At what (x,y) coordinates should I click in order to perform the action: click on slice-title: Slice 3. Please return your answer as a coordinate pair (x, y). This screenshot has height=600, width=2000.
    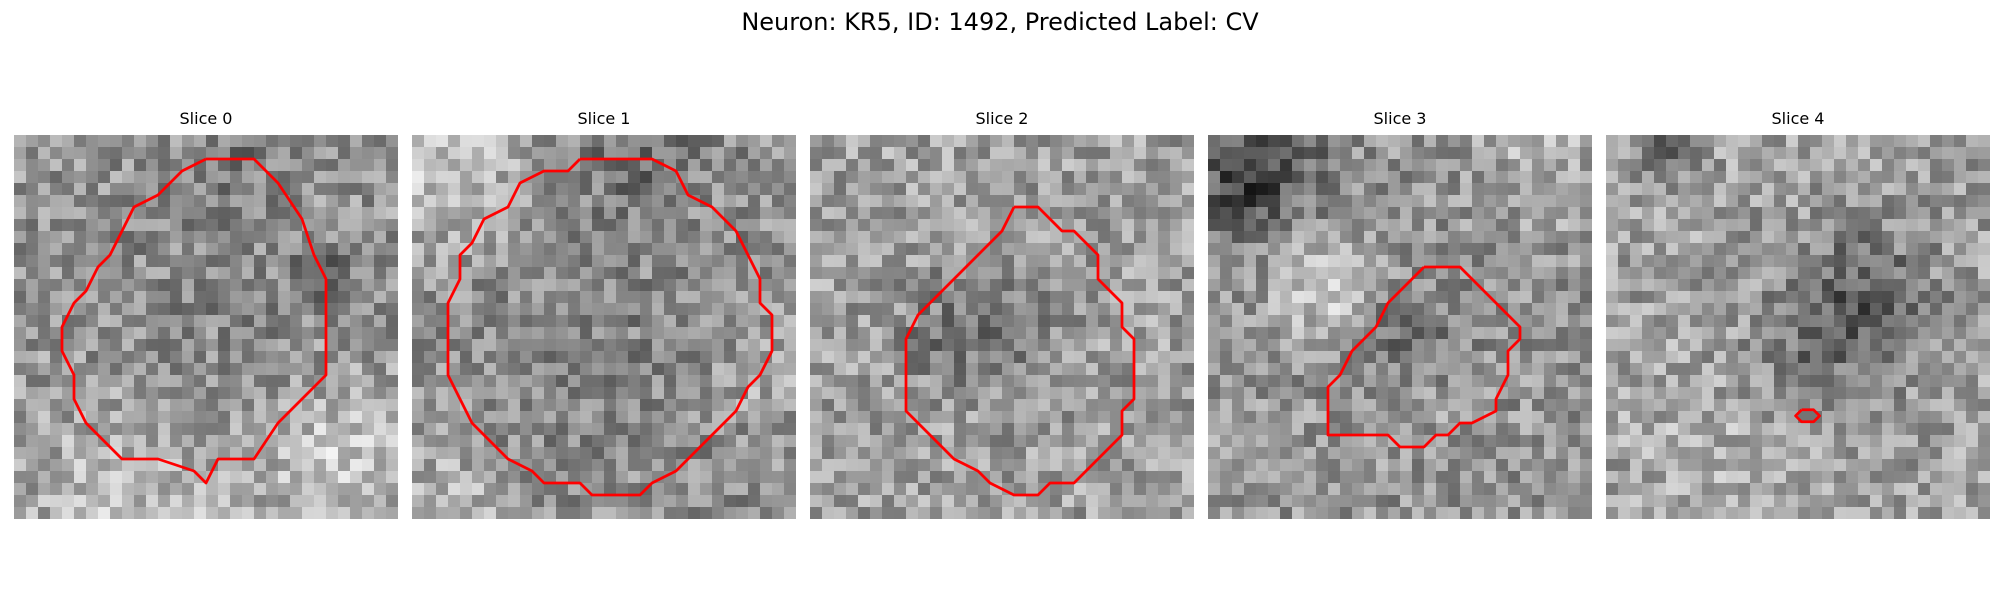
    Looking at the image, I should click on (1400, 118).